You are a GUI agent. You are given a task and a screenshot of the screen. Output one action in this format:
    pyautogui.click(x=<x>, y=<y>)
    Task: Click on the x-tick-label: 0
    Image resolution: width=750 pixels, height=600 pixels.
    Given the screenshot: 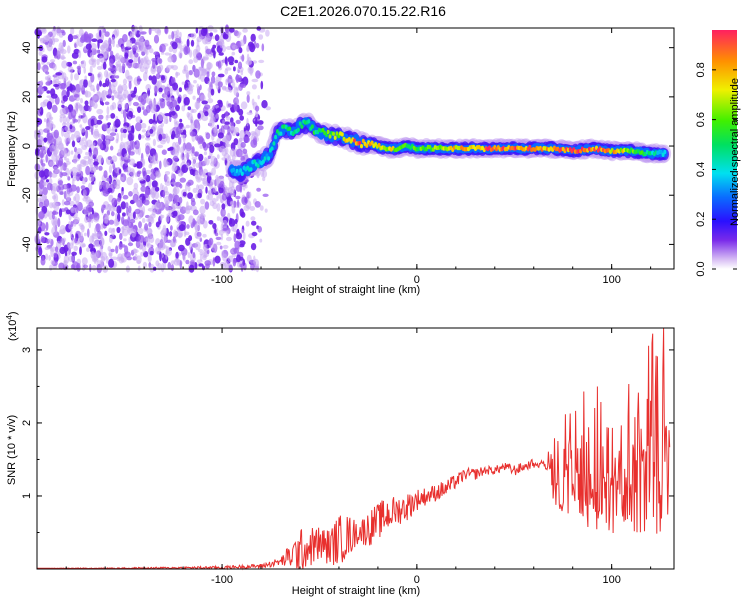 What is the action you would take?
    pyautogui.click(x=417, y=580)
    